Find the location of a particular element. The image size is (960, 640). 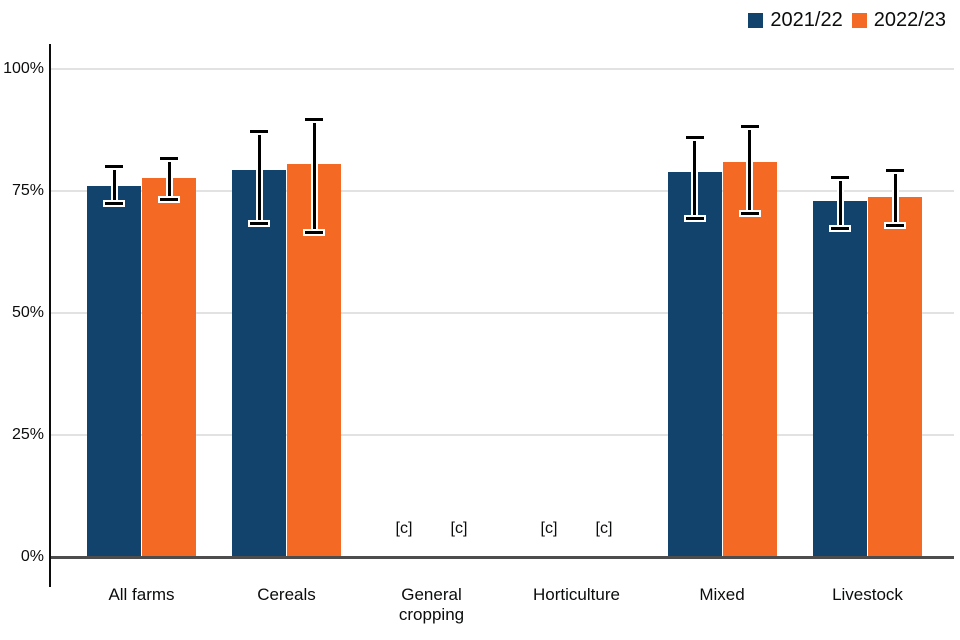

y-axis-line is located at coordinates (50, 315).